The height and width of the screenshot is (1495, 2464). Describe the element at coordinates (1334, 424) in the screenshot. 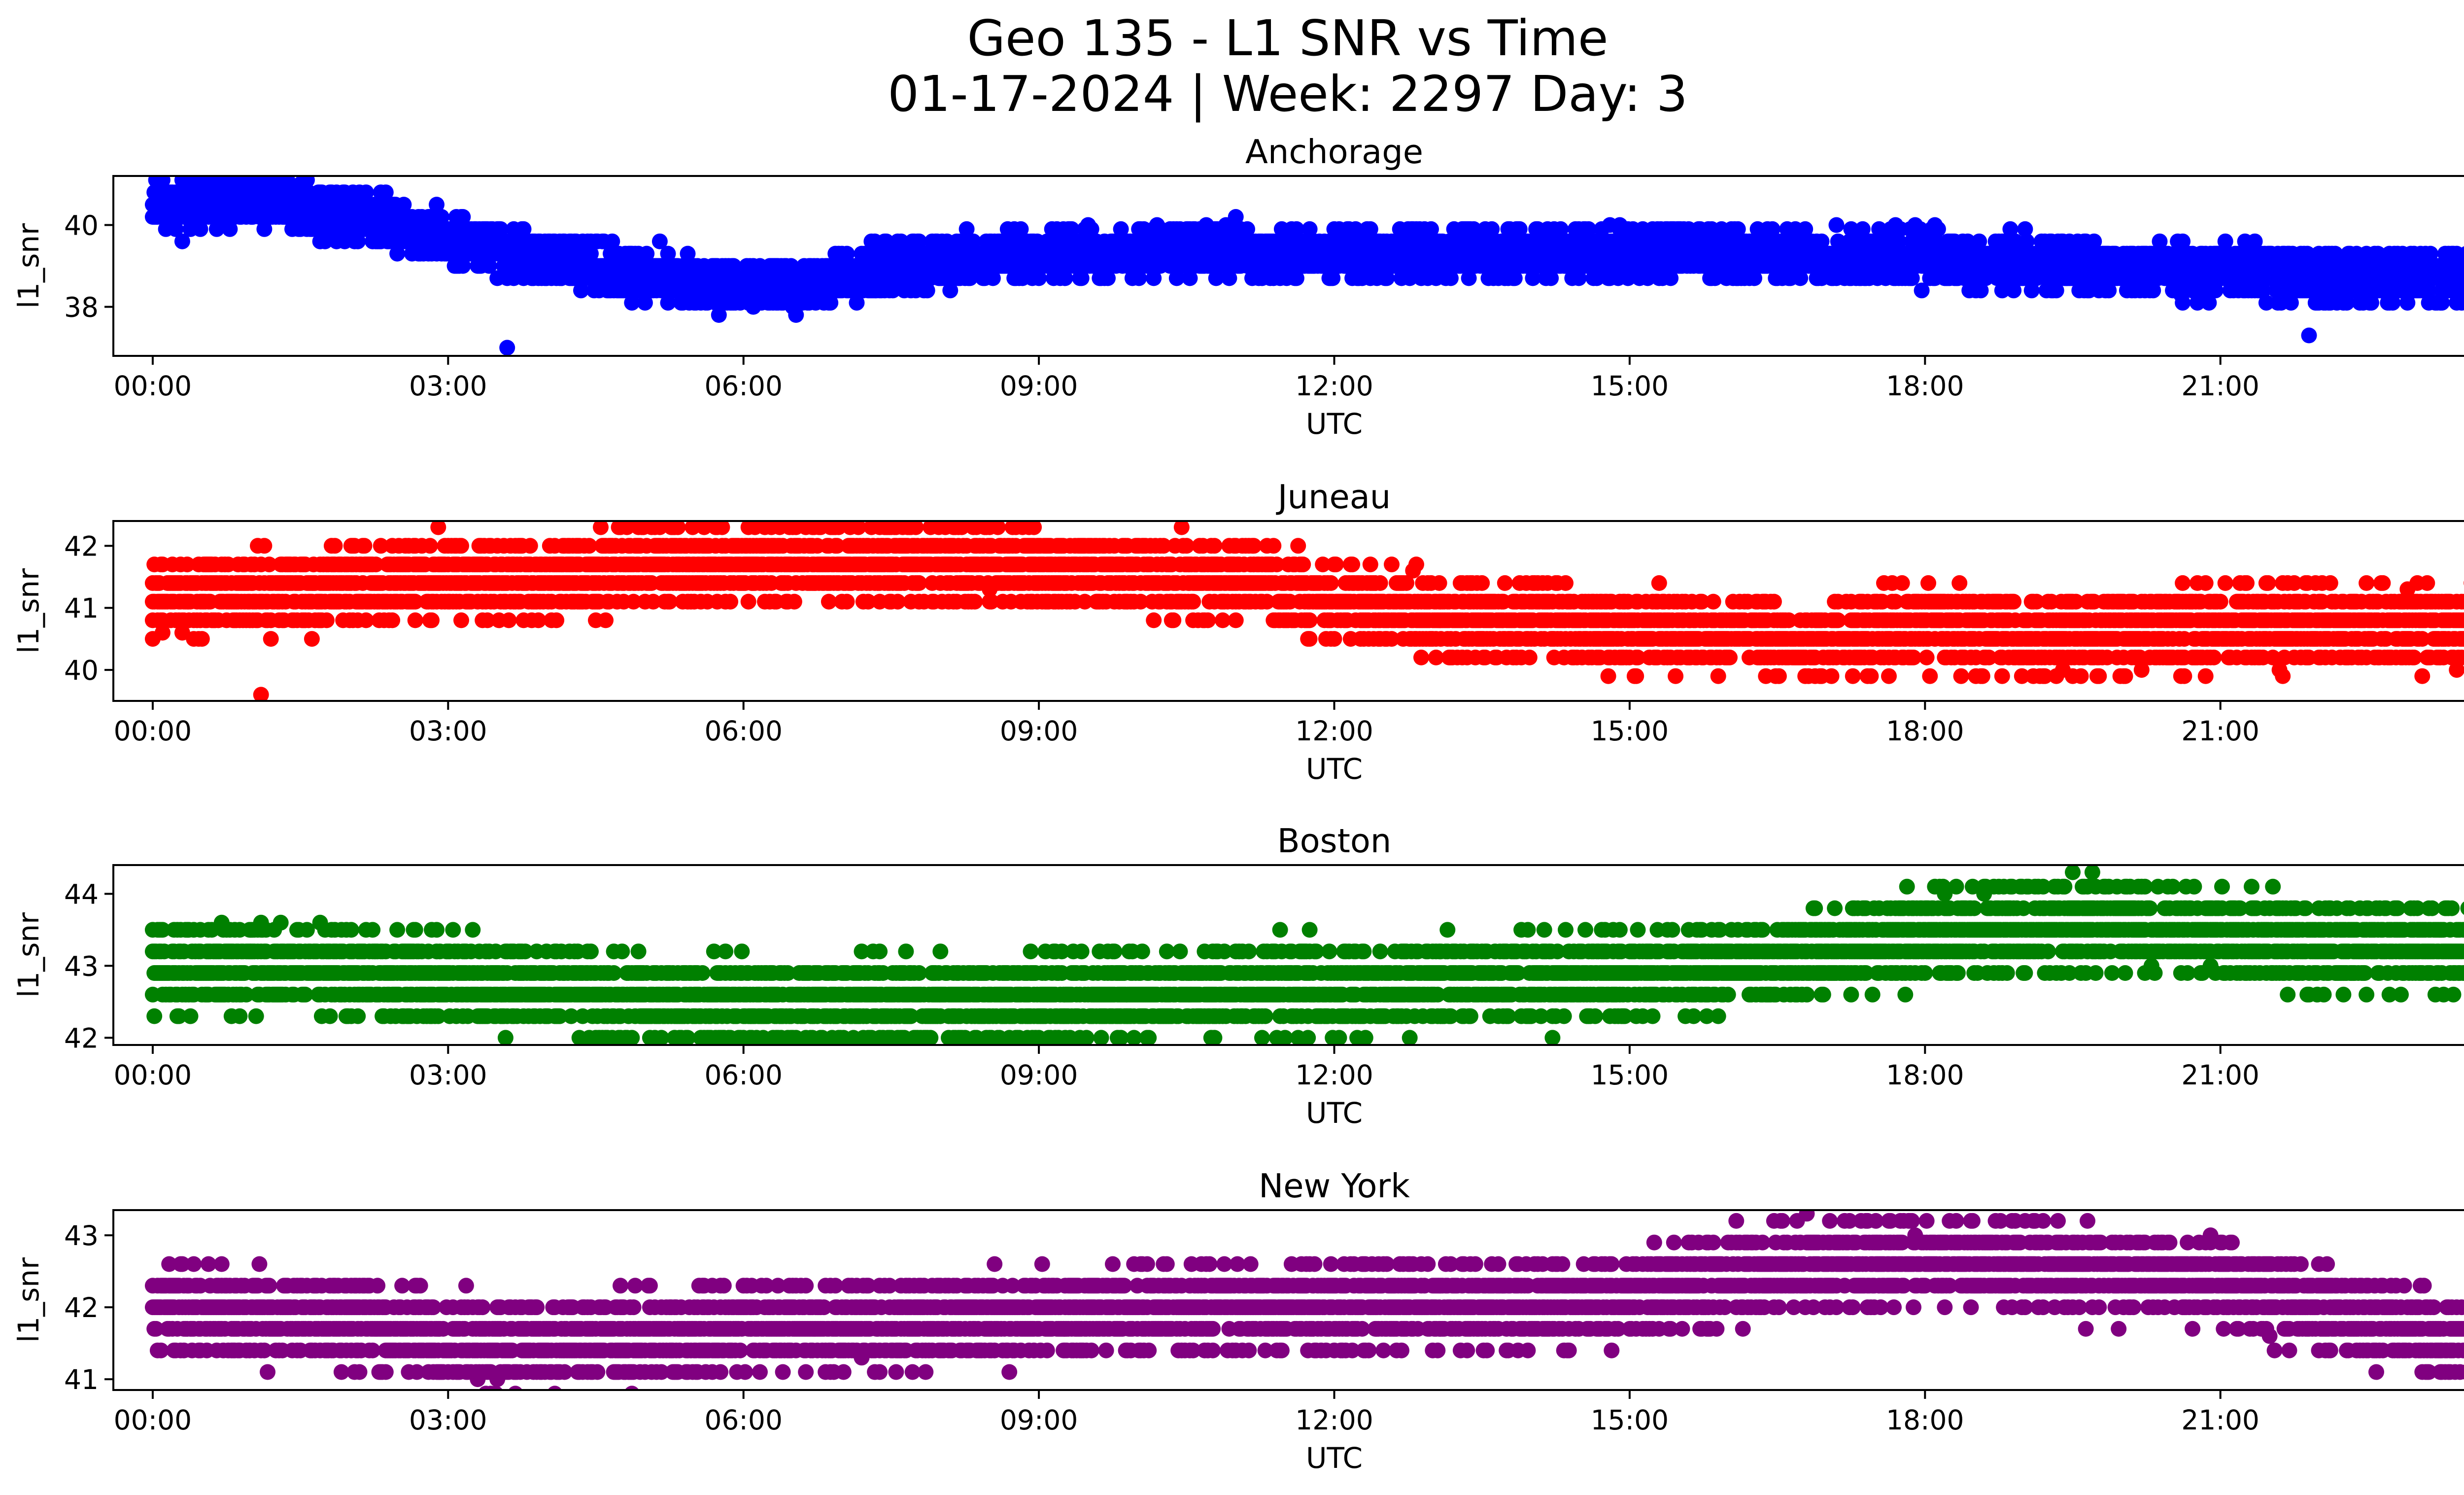

I see `x-axis-label: UTC` at that location.